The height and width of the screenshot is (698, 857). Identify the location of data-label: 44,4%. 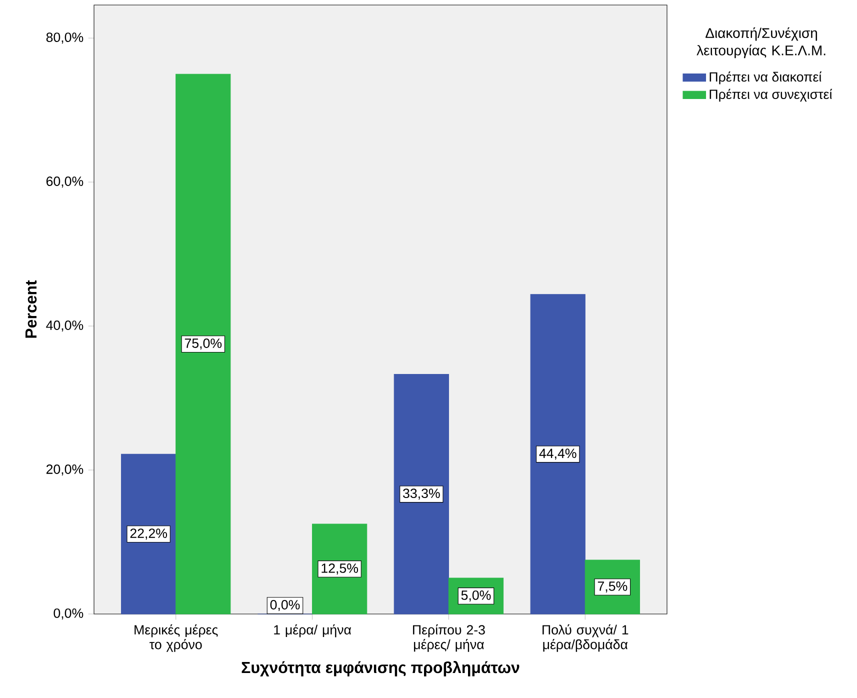
(557, 454).